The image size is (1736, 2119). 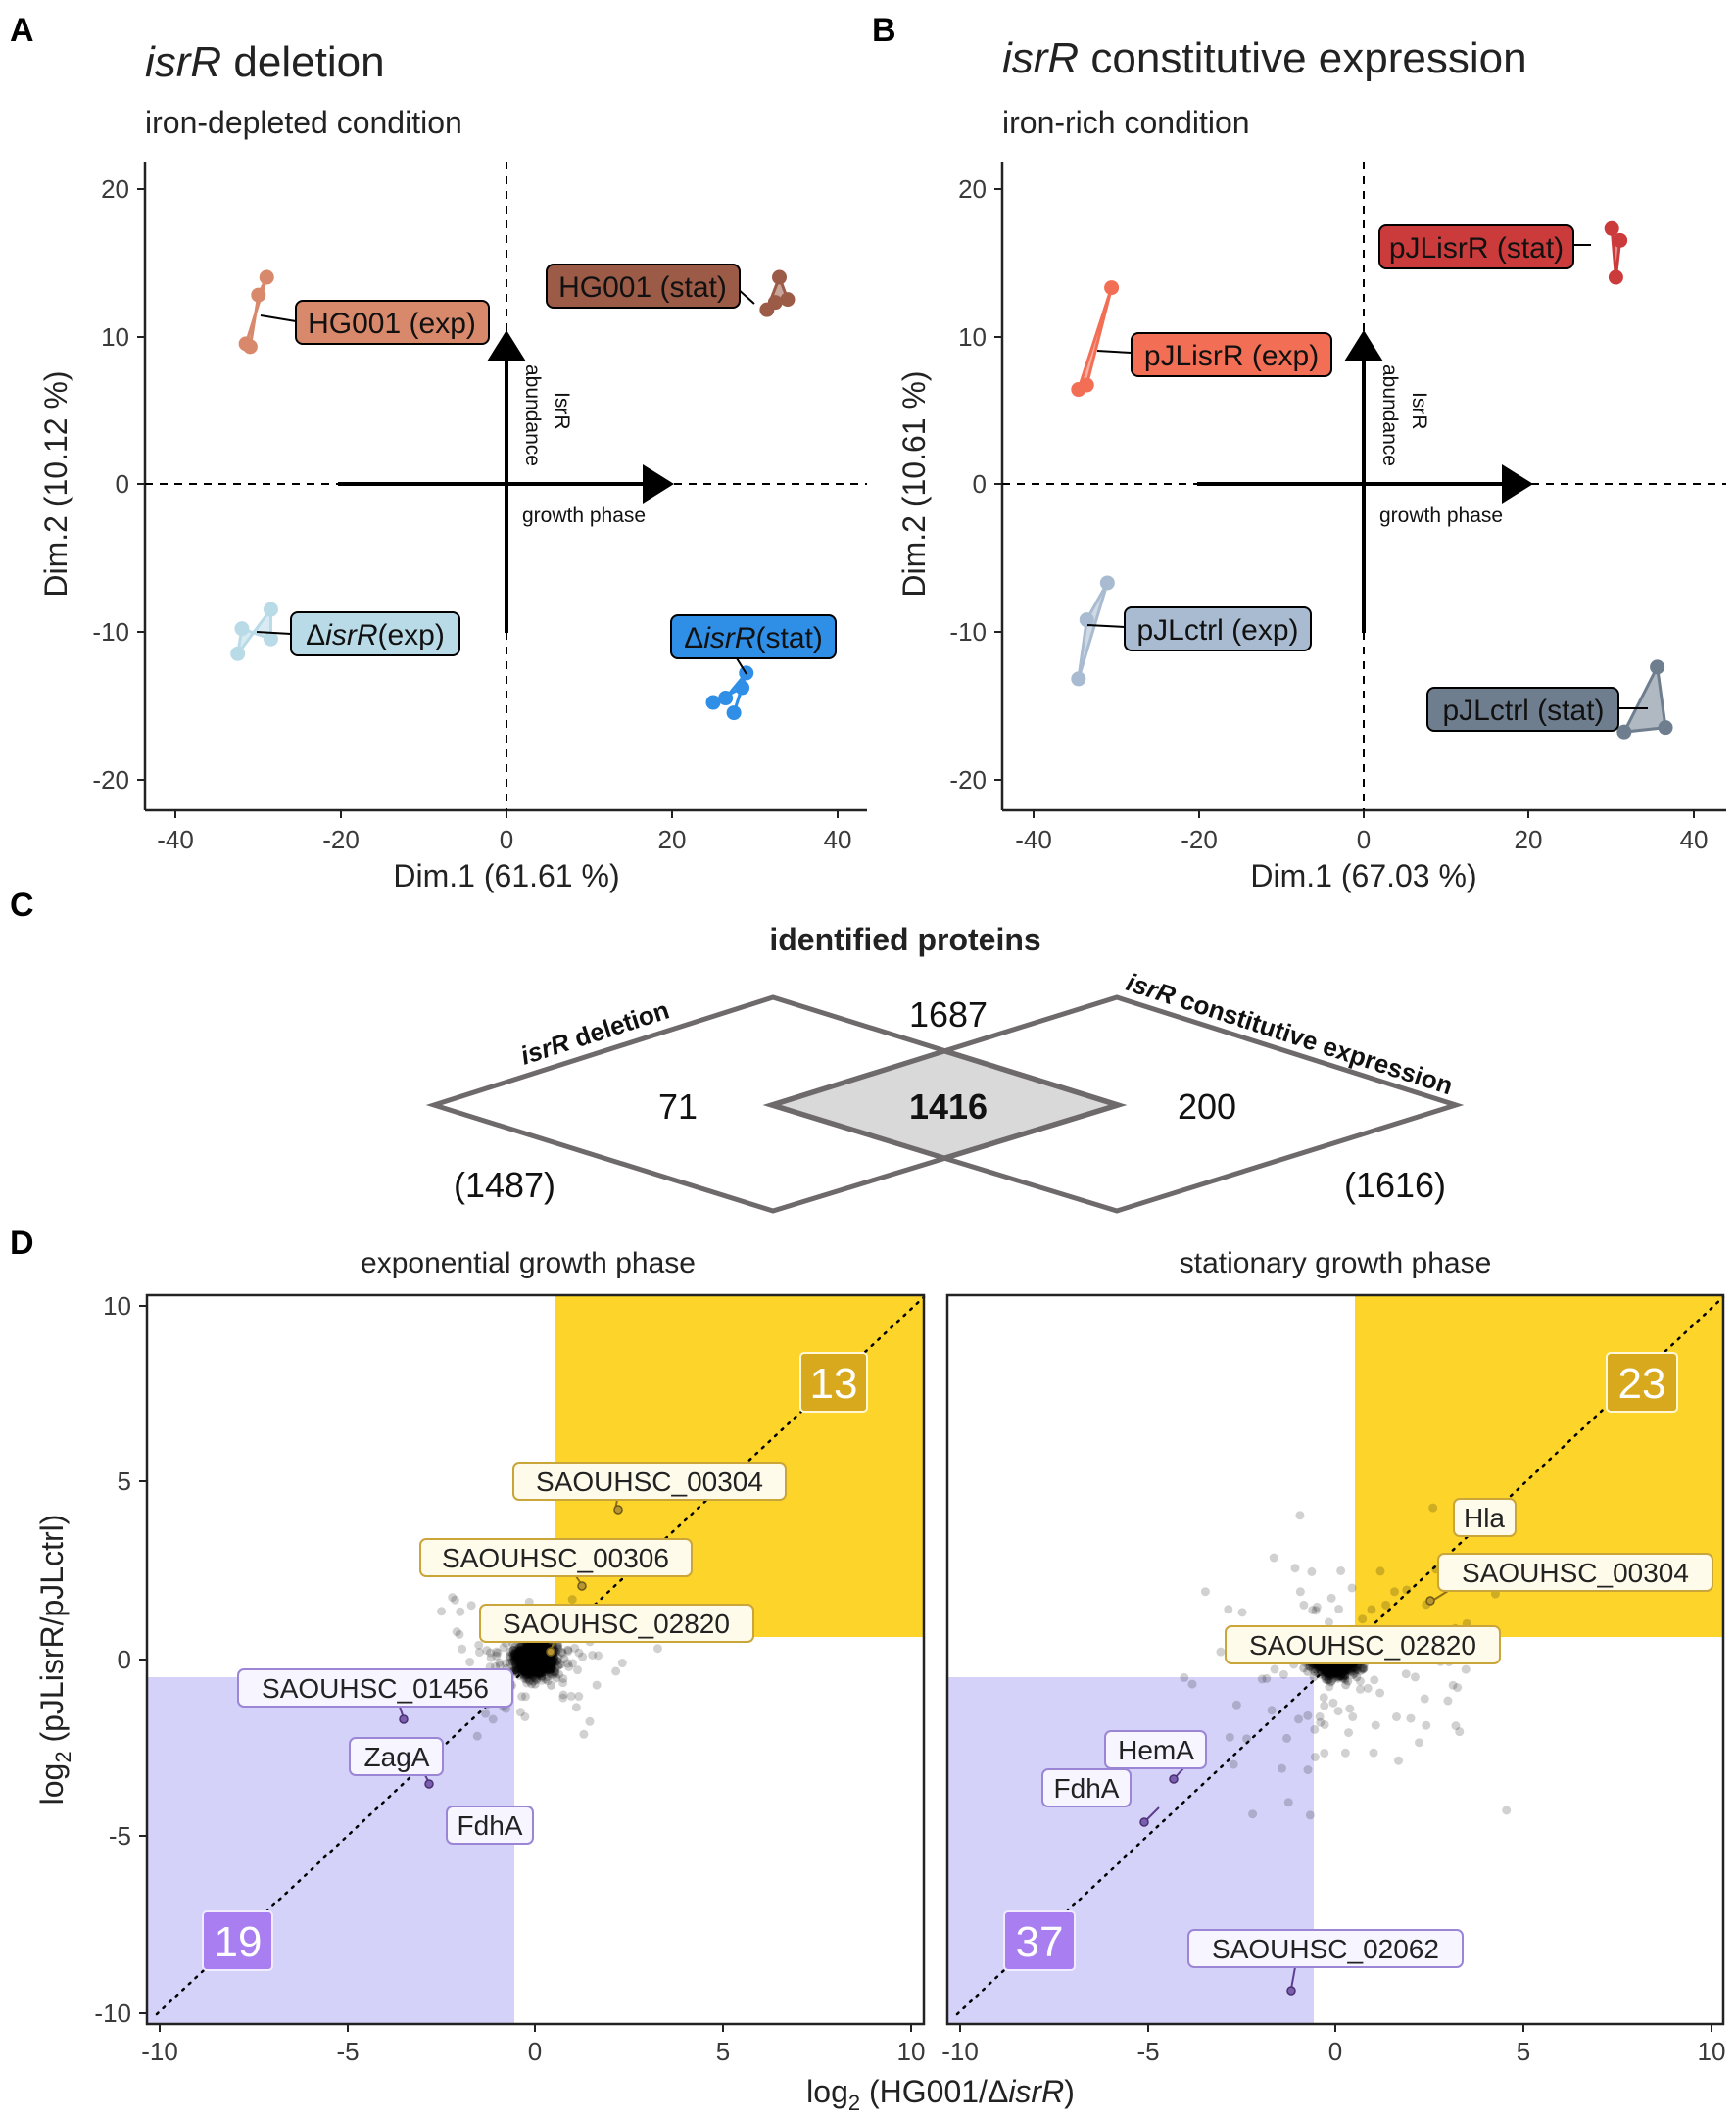 What do you see at coordinates (63, 1756) in the screenshot?
I see `y-title-sub: 2` at bounding box center [63, 1756].